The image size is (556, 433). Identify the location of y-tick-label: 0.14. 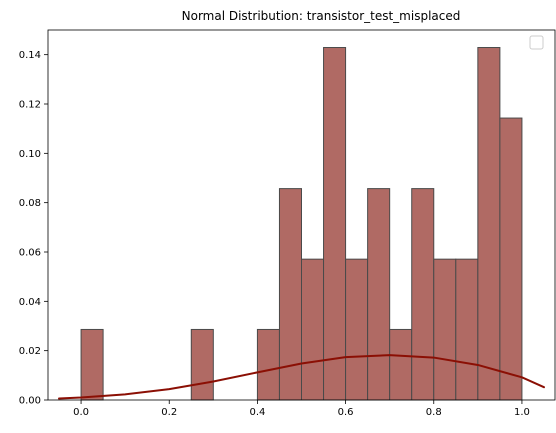
(30, 55).